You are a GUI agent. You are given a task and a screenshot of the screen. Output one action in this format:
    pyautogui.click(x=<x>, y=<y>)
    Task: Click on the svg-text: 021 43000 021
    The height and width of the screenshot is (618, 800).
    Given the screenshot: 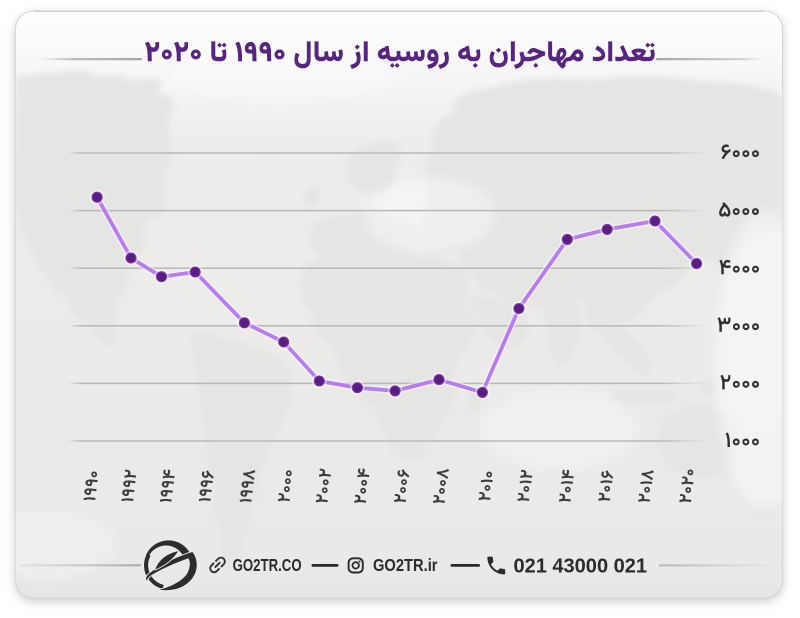 What is the action you would take?
    pyautogui.click(x=581, y=567)
    